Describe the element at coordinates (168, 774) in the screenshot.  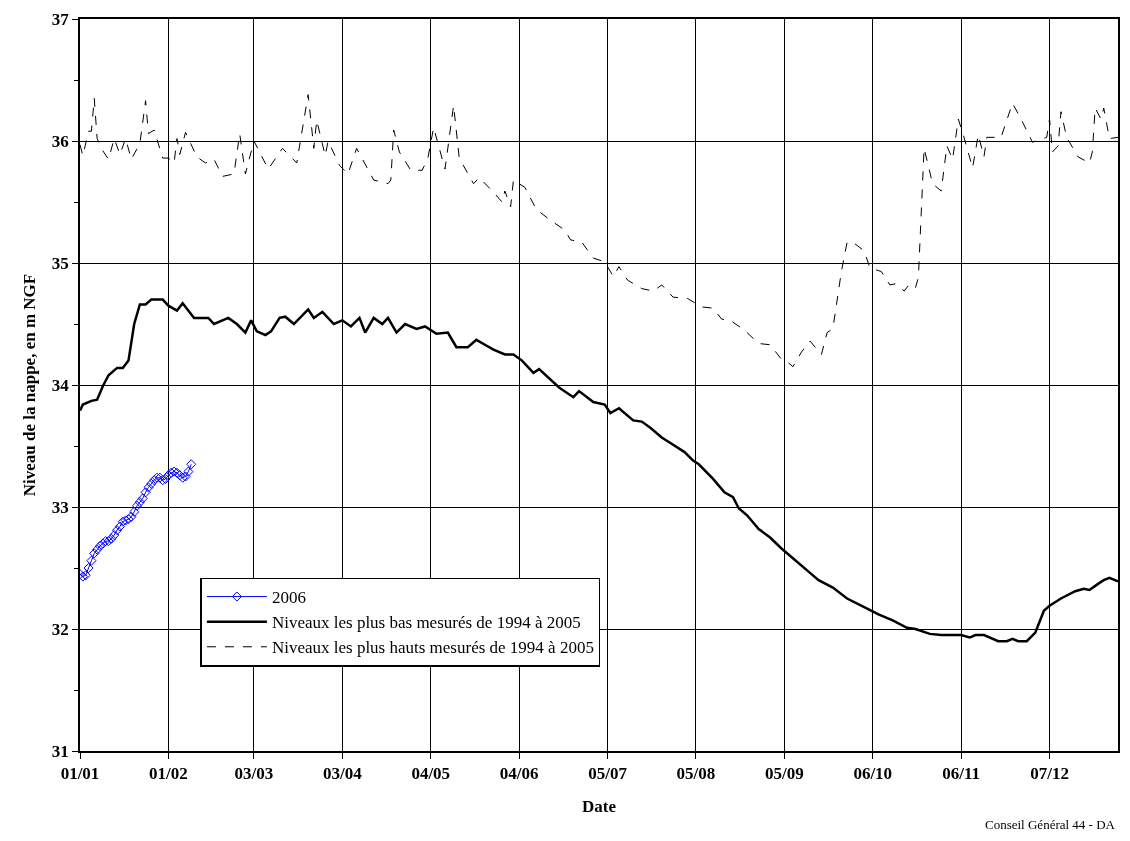
I see `x-tick-label: 01/02` at that location.